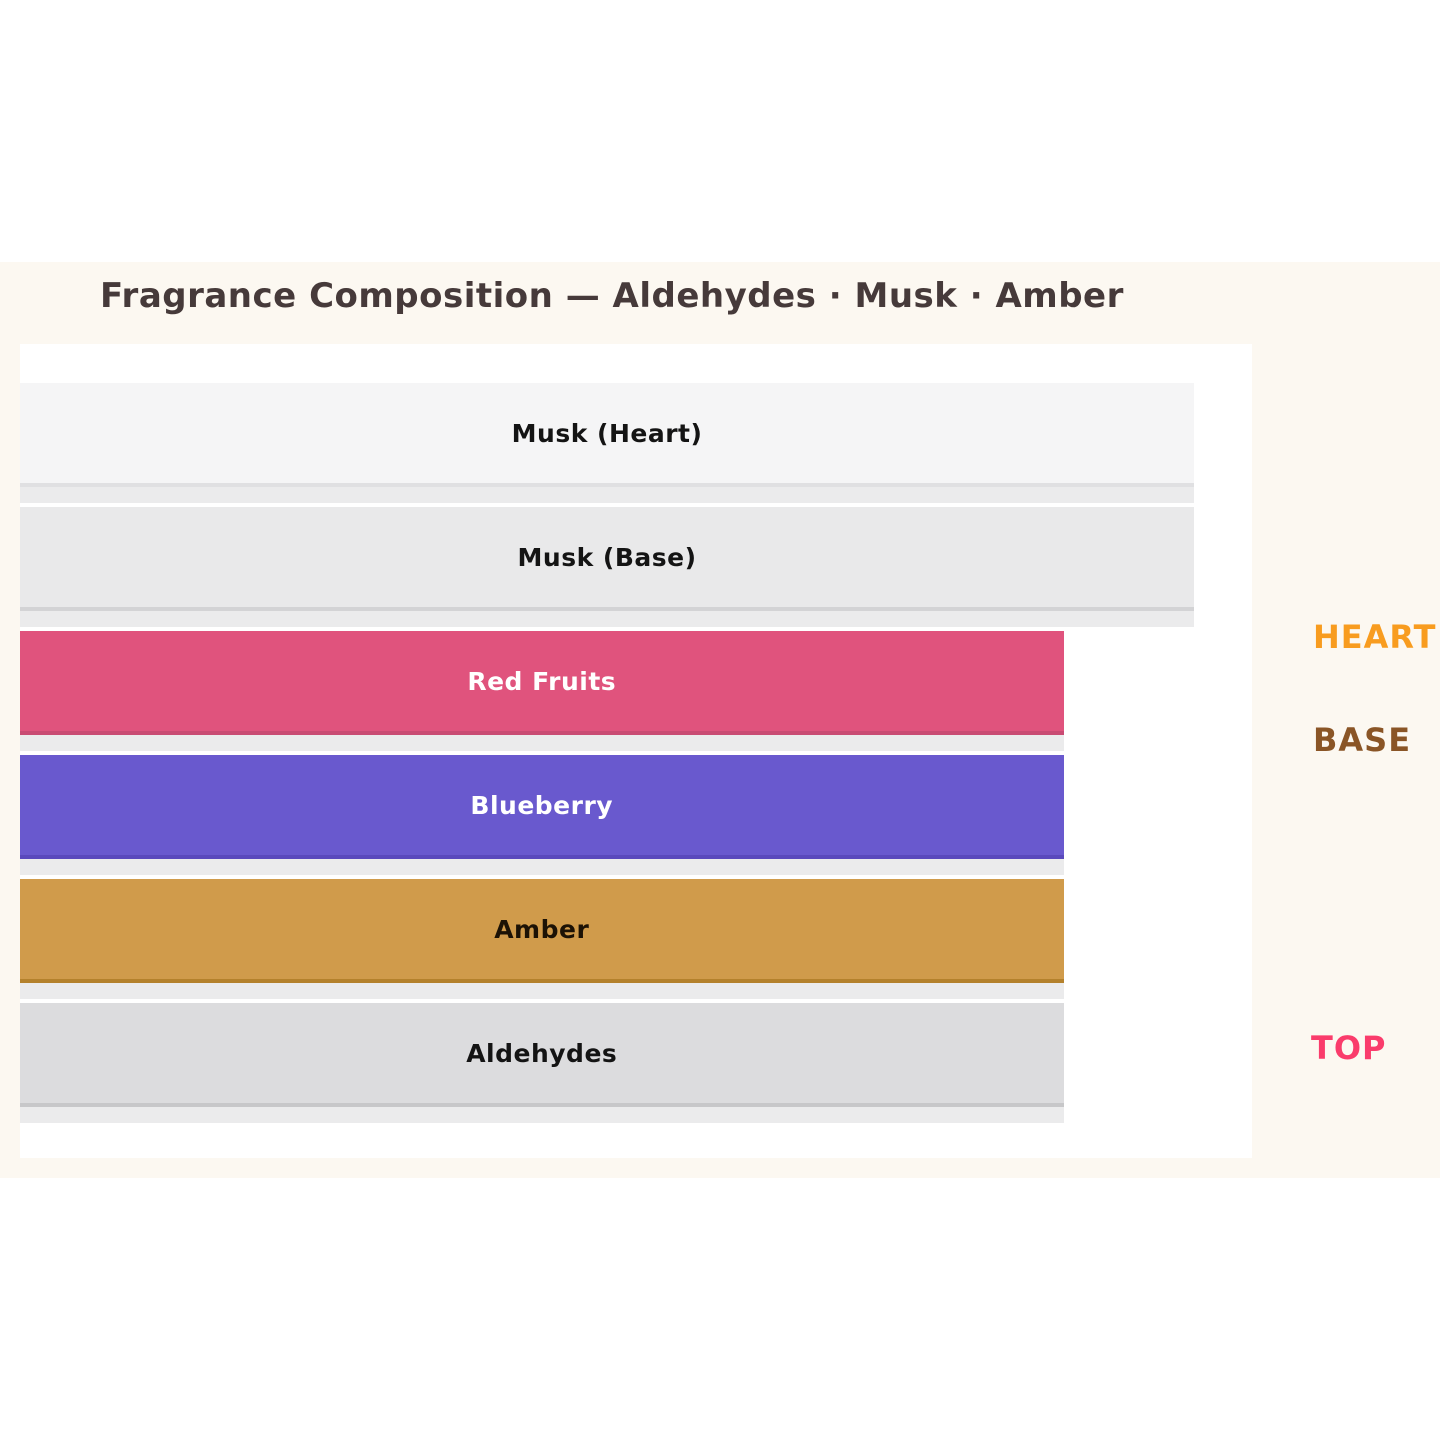 Image resolution: width=1440 pixels, height=1440 pixels. What do you see at coordinates (1375, 637) in the screenshot?
I see `group-label-heart: HEART` at bounding box center [1375, 637].